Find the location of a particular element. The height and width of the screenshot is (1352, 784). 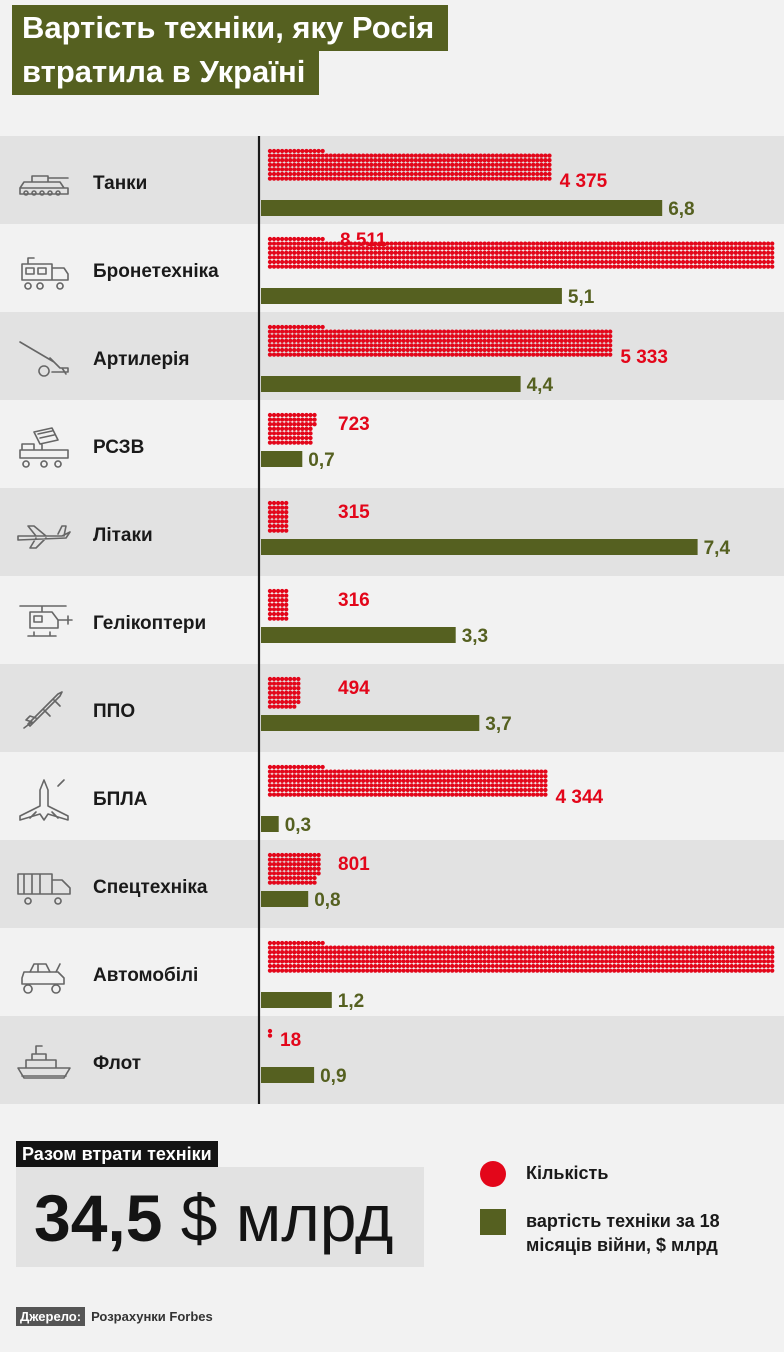

page-title-line-2: втратила в Україні is located at coordinates (166, 72).